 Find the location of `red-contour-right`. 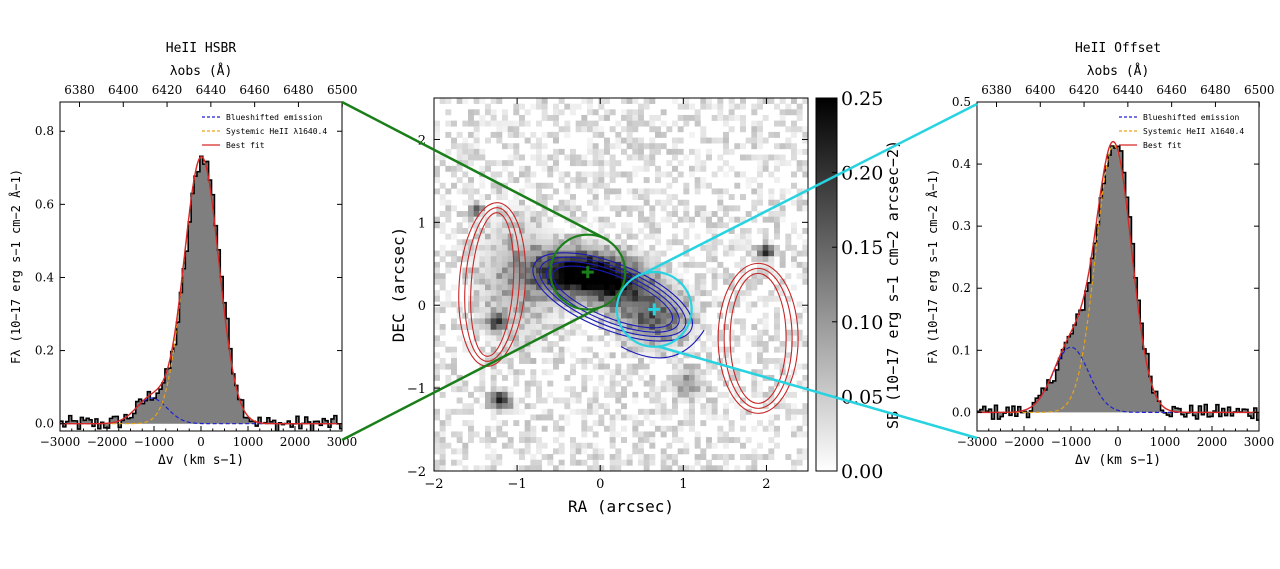

red-contour-right is located at coordinates (758, 338).